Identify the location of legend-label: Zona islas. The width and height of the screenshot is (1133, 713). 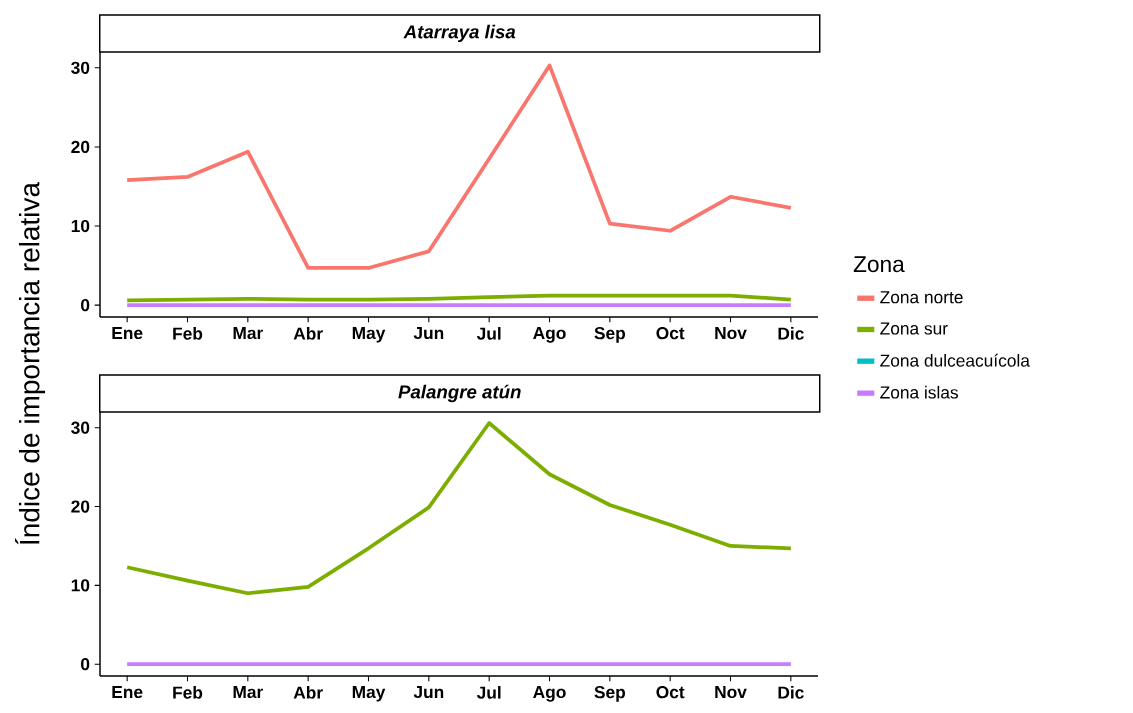
(919, 392).